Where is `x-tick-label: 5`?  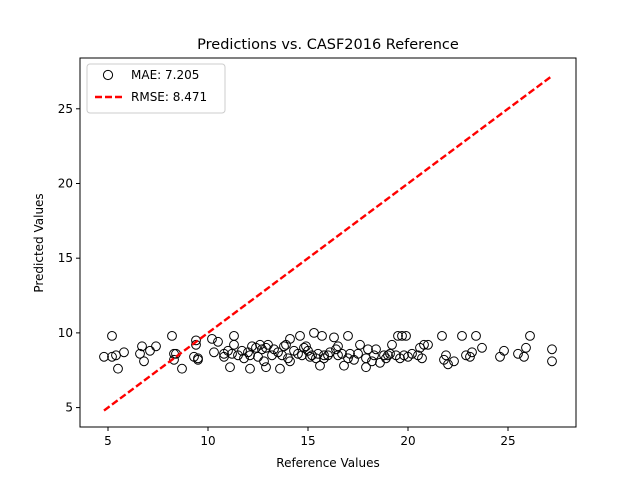
x-tick-label: 5 is located at coordinates (108, 441).